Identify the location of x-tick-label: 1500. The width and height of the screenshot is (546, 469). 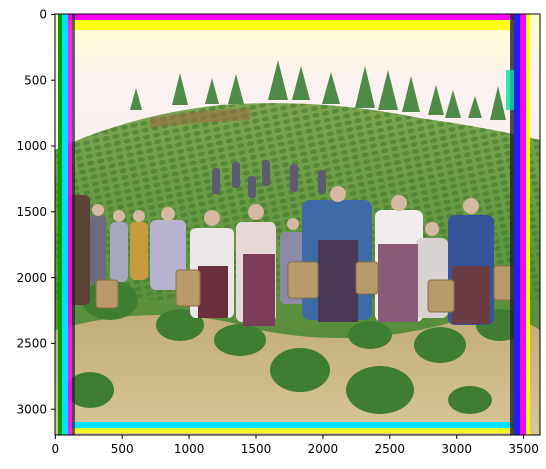
(256, 449).